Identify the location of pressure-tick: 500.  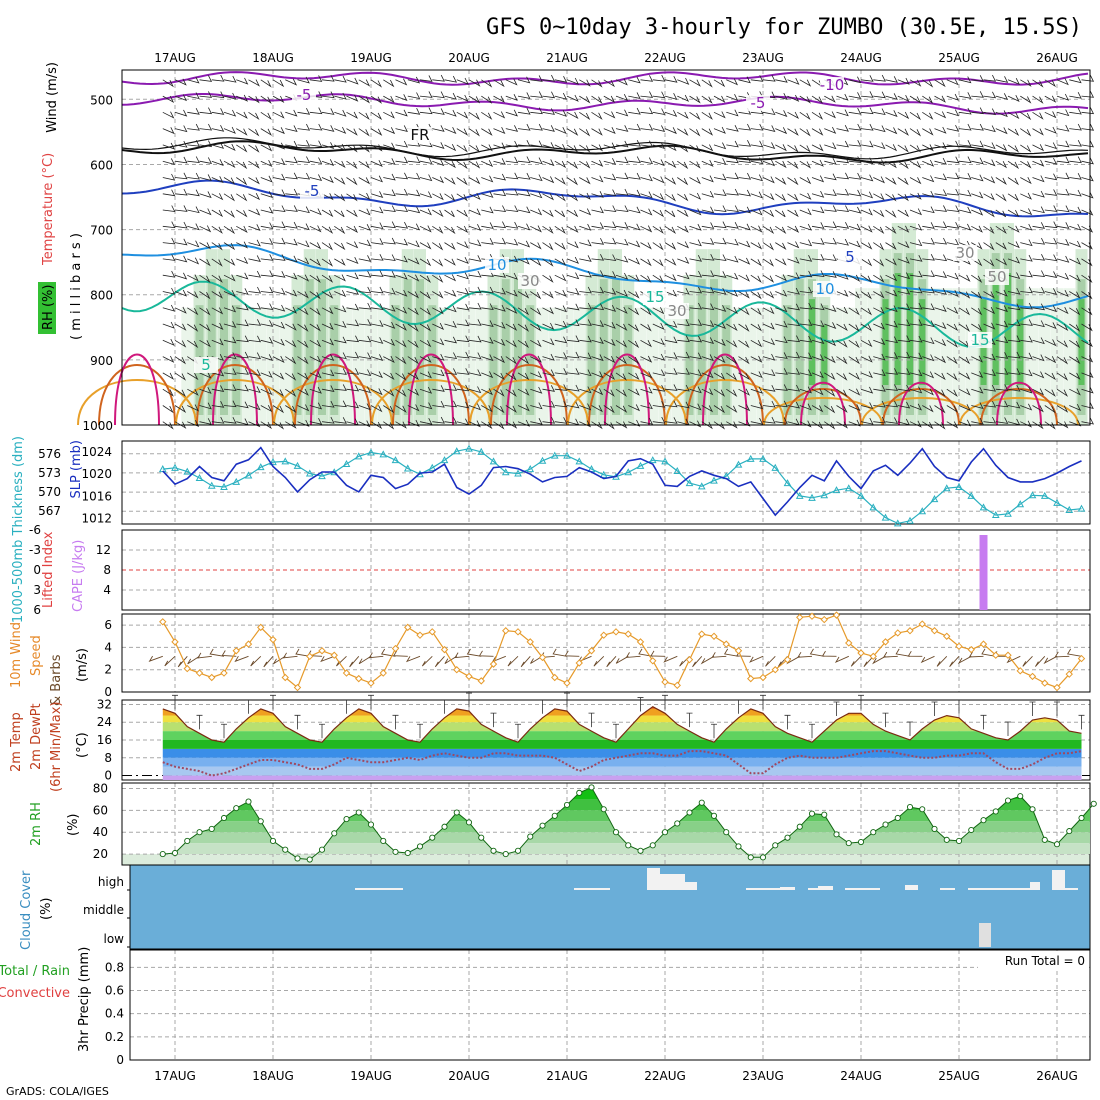
(101, 100).